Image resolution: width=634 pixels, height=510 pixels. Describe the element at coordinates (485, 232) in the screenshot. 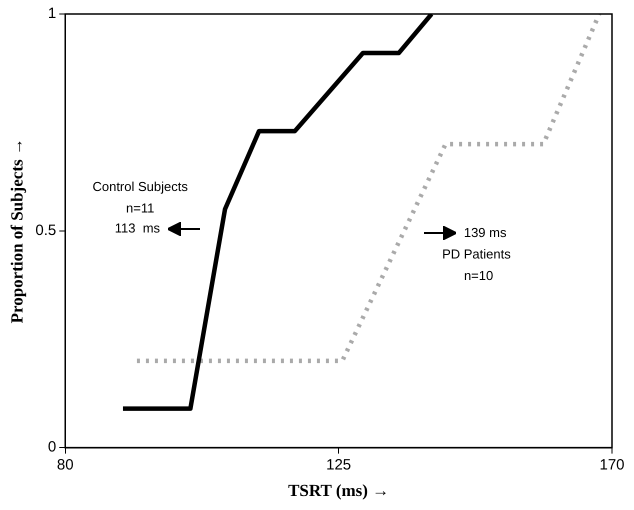

I see `annotation: 139 ms` at that location.